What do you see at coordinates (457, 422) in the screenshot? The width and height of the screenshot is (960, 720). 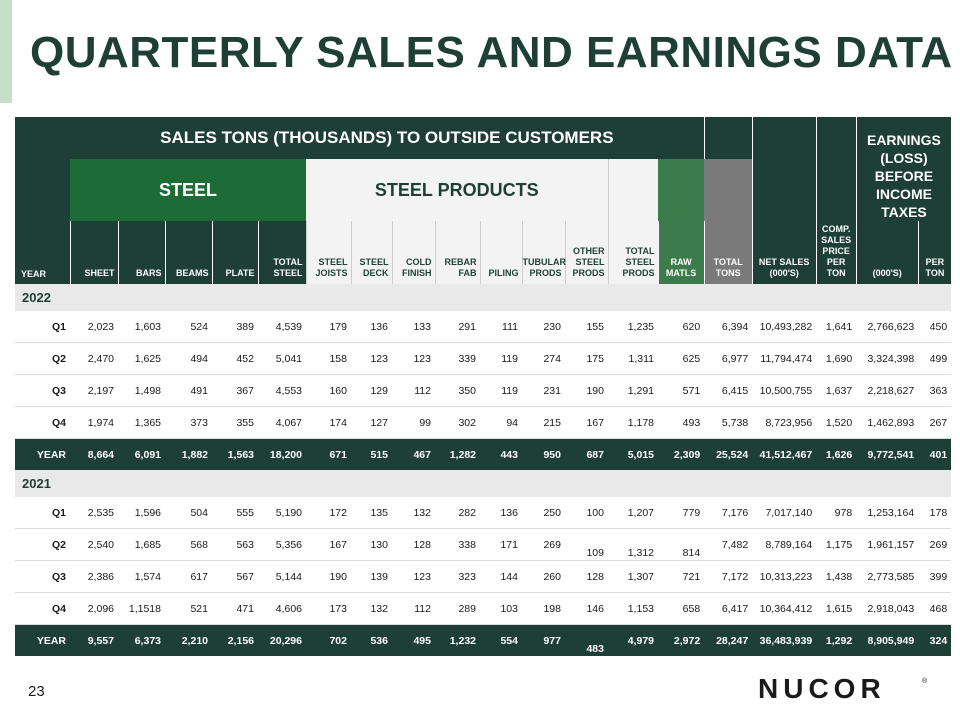 I see `table-cell: 302` at bounding box center [457, 422].